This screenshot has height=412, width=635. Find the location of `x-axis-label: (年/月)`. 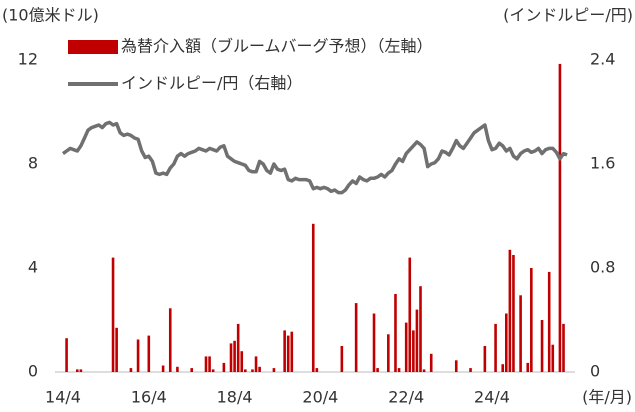

x-axis-label: (年/月) is located at coordinates (607, 397).